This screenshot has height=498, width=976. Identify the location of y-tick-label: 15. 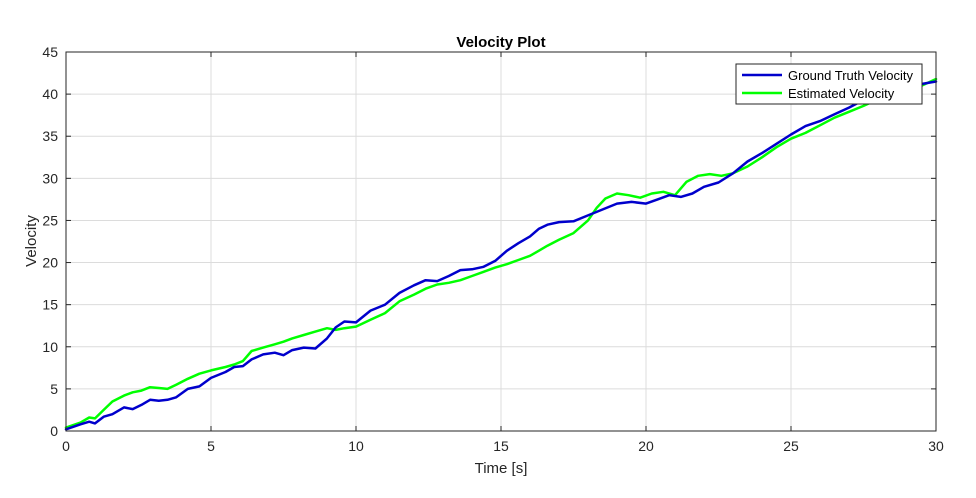
(50, 305).